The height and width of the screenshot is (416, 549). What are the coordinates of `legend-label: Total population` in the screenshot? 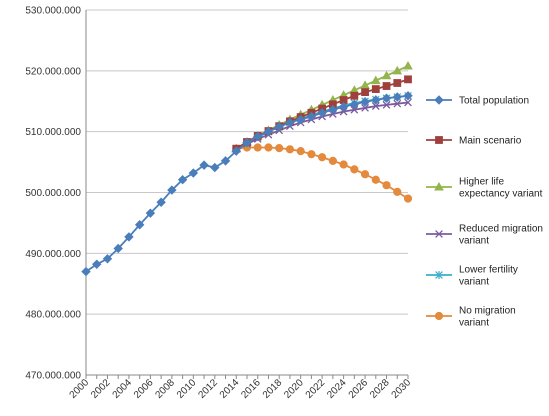 It's located at (494, 101).